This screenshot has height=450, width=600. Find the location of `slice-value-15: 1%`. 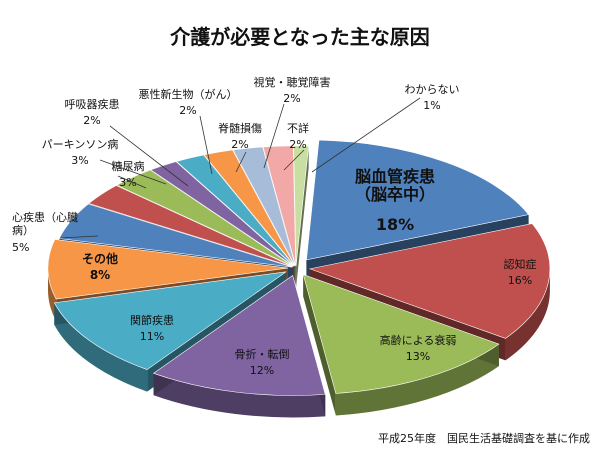

slice-value-15: 1% is located at coordinates (431, 105).